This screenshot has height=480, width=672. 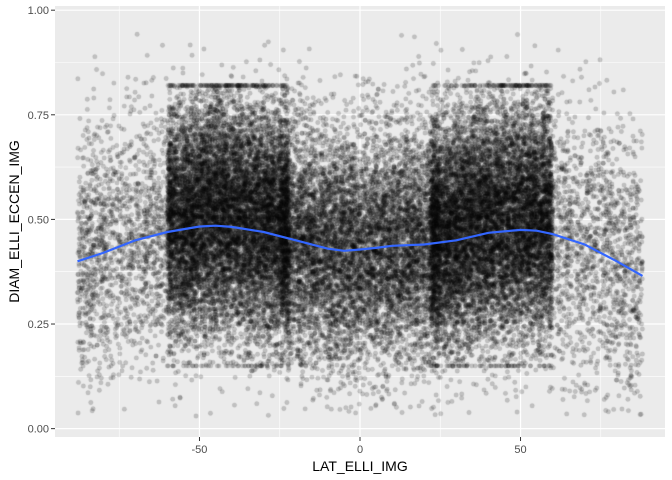 I want to click on x-tick-label: 50, so click(x=520, y=450).